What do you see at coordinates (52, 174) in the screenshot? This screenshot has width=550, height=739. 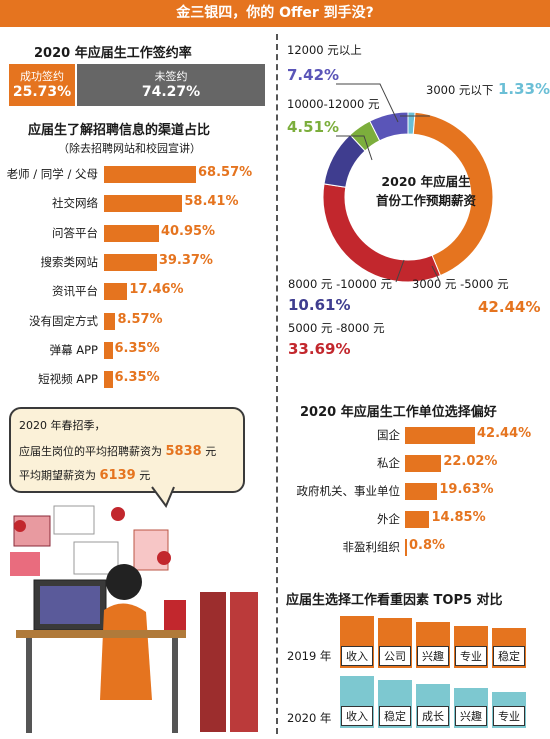 I see `channel-label: 老师 / 同学 / 父母` at bounding box center [52, 174].